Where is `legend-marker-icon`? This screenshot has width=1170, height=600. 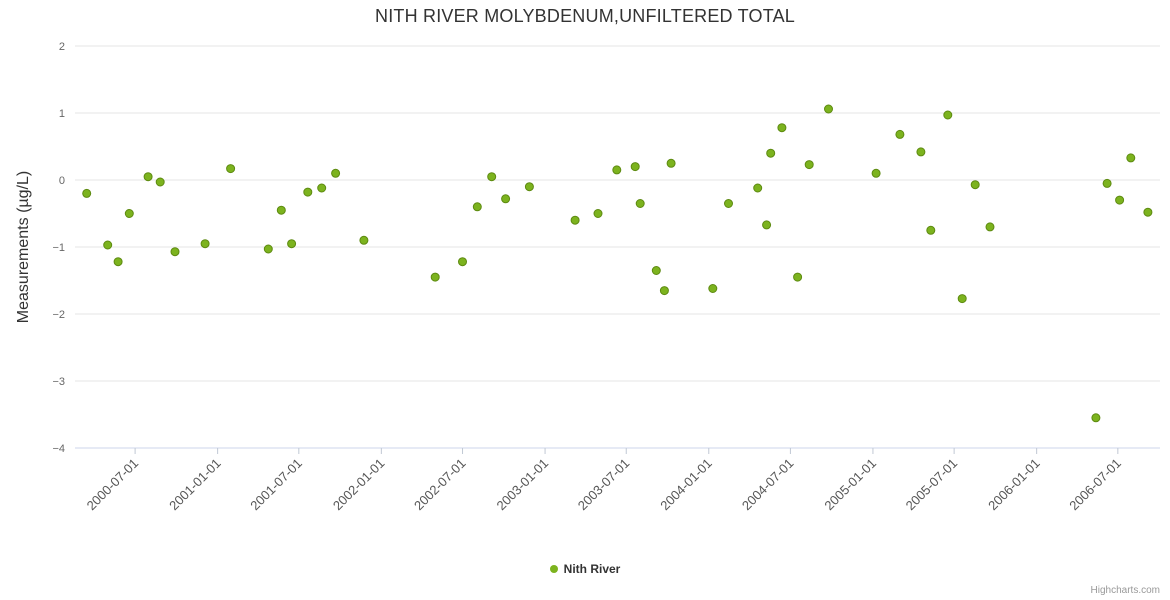 legend-marker-icon is located at coordinates (553, 569).